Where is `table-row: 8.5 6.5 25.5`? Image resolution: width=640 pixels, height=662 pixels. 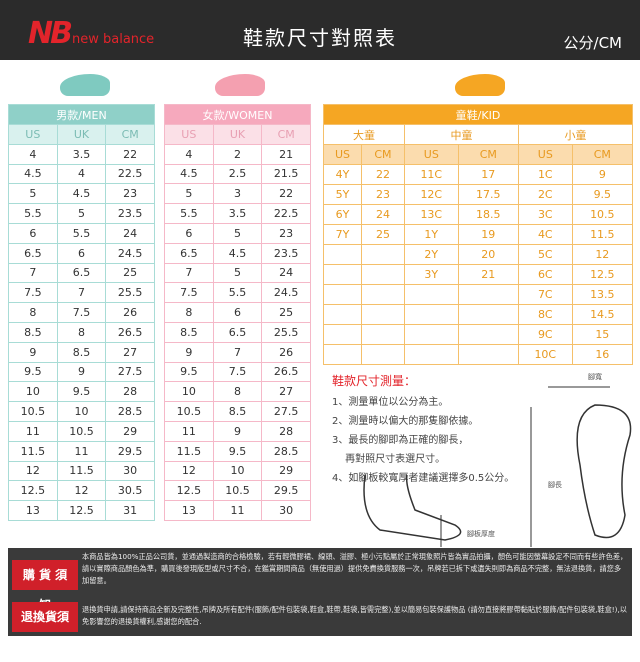 table-row: 8.5 6.5 25.5 is located at coordinates (237, 332).